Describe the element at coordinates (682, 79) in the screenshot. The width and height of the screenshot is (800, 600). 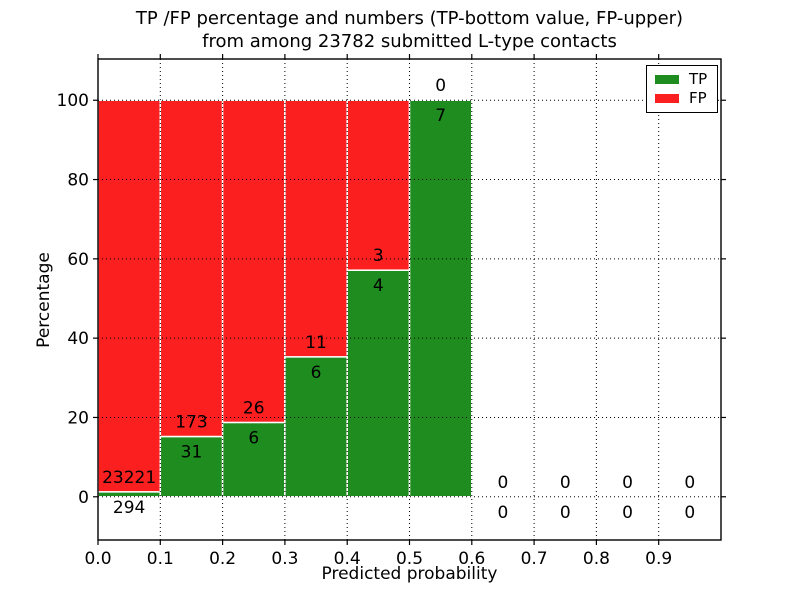
I see `legend-item-tp: TP` at that location.